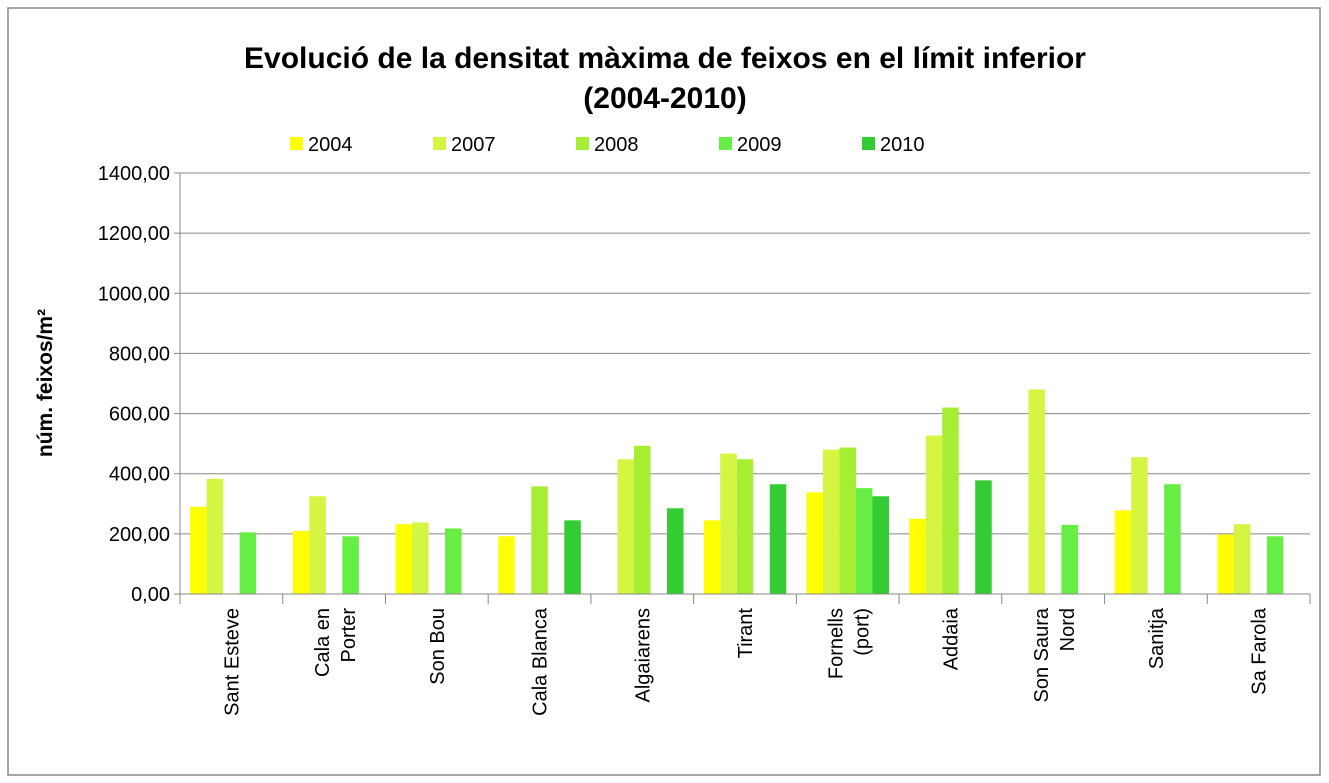 The height and width of the screenshot is (783, 1329). I want to click on y-tick-label: 1400,00, so click(134, 174).